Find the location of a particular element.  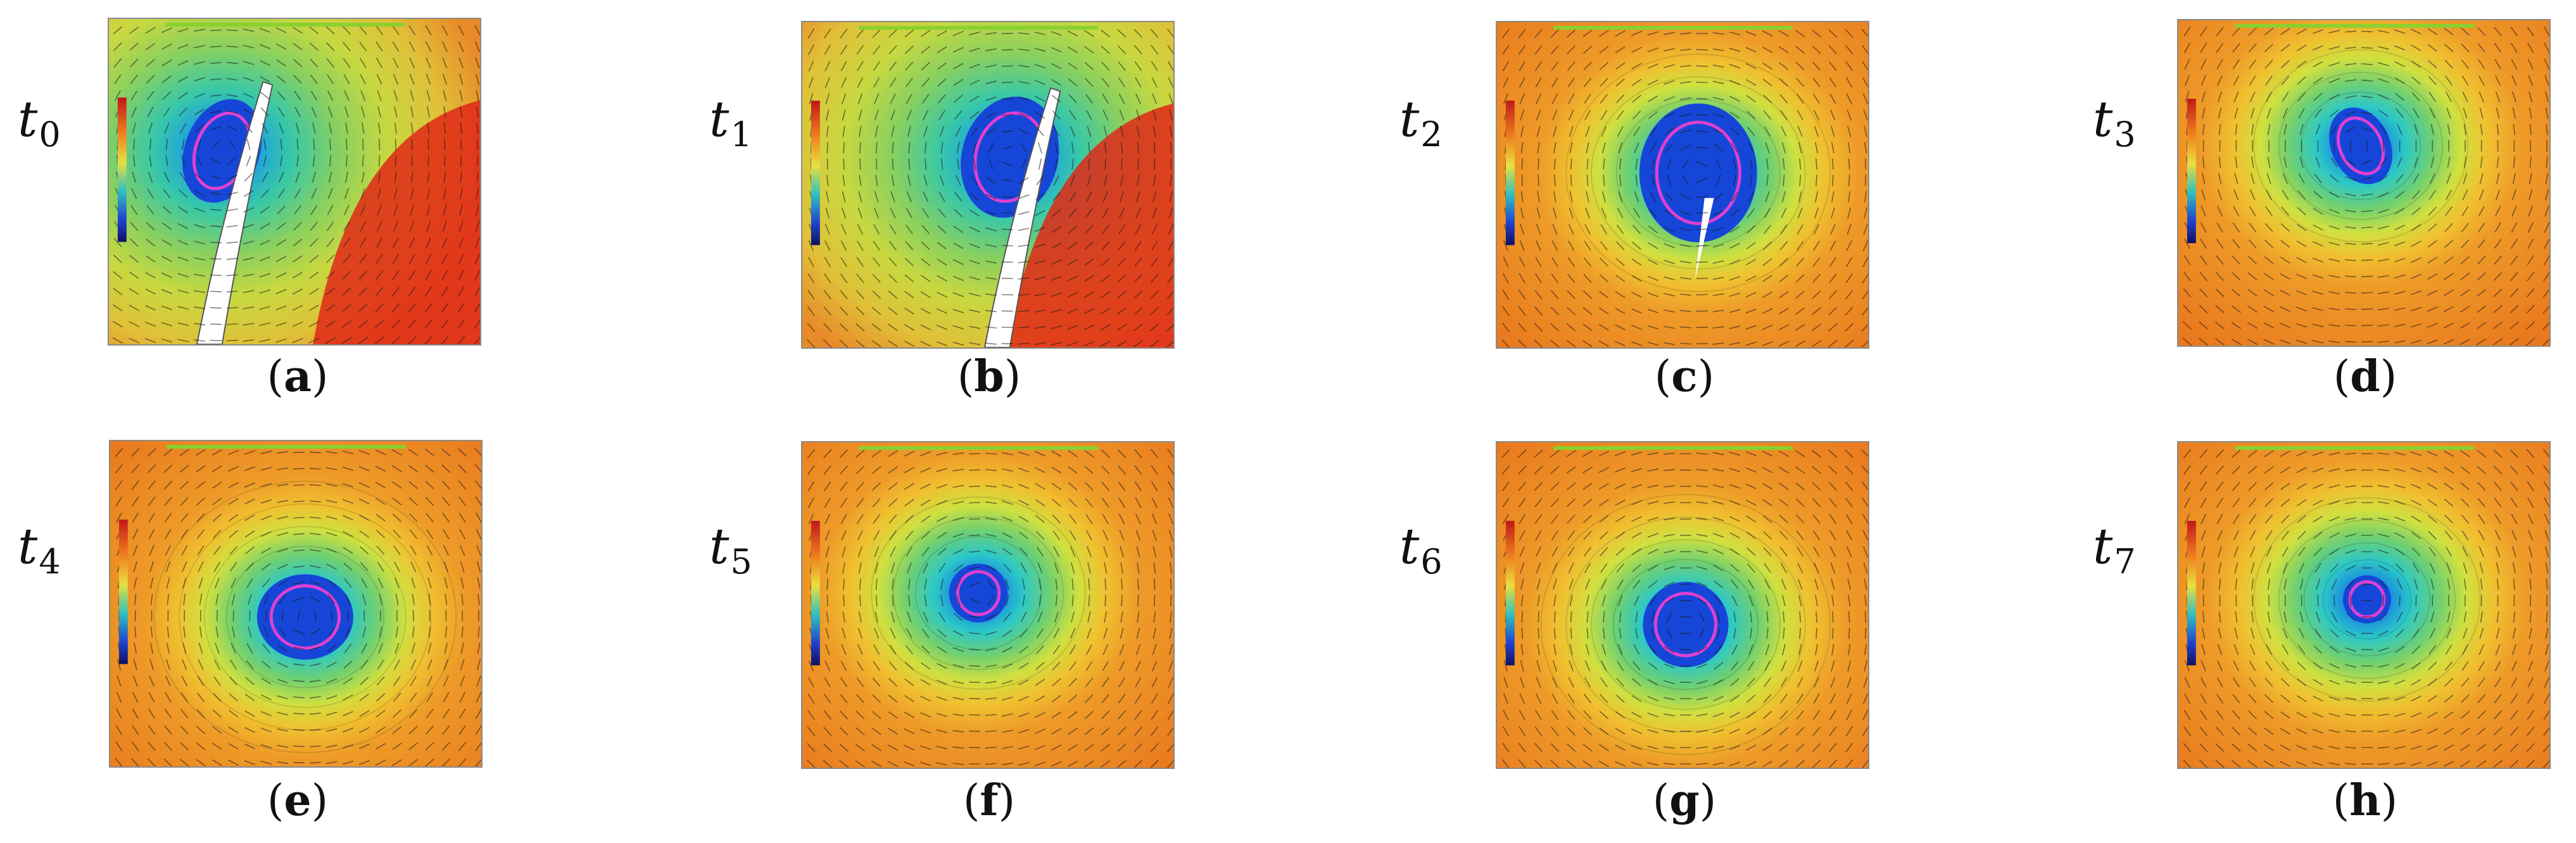

panel-c-flow-field is located at coordinates (1682, 185).